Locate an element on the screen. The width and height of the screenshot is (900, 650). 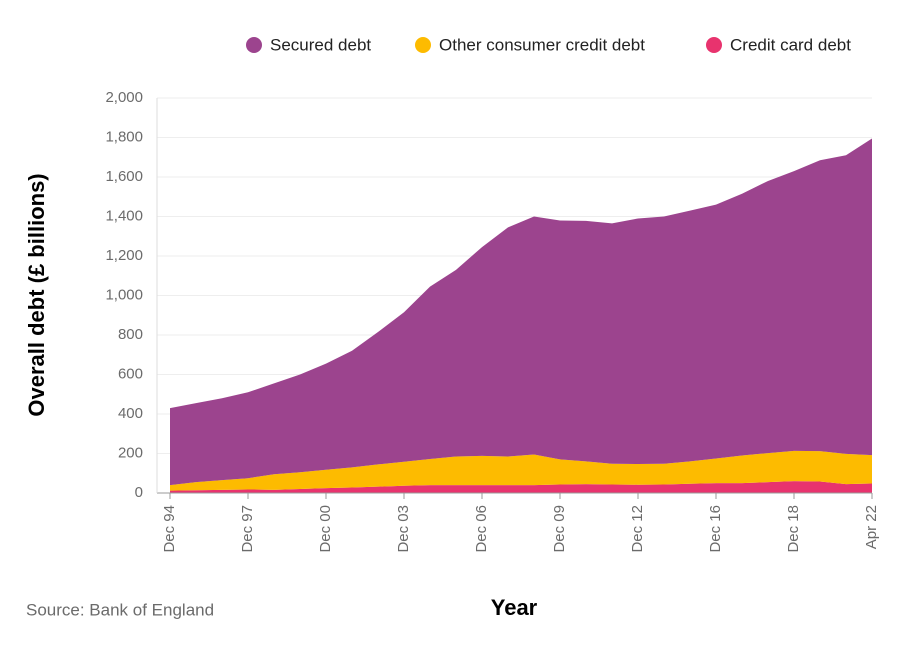
x-tick-label: Dec 97 is located at coordinates (247, 529).